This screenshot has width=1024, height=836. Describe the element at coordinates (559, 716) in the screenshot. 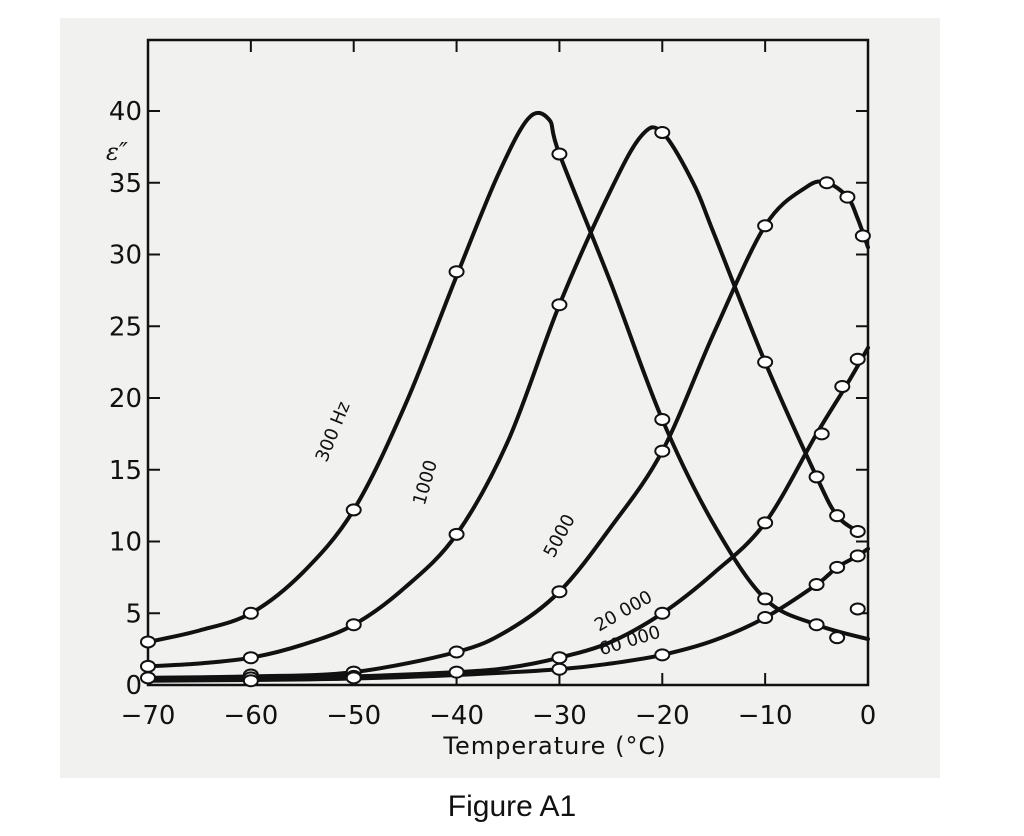

I see `x-tick-label: −30` at that location.